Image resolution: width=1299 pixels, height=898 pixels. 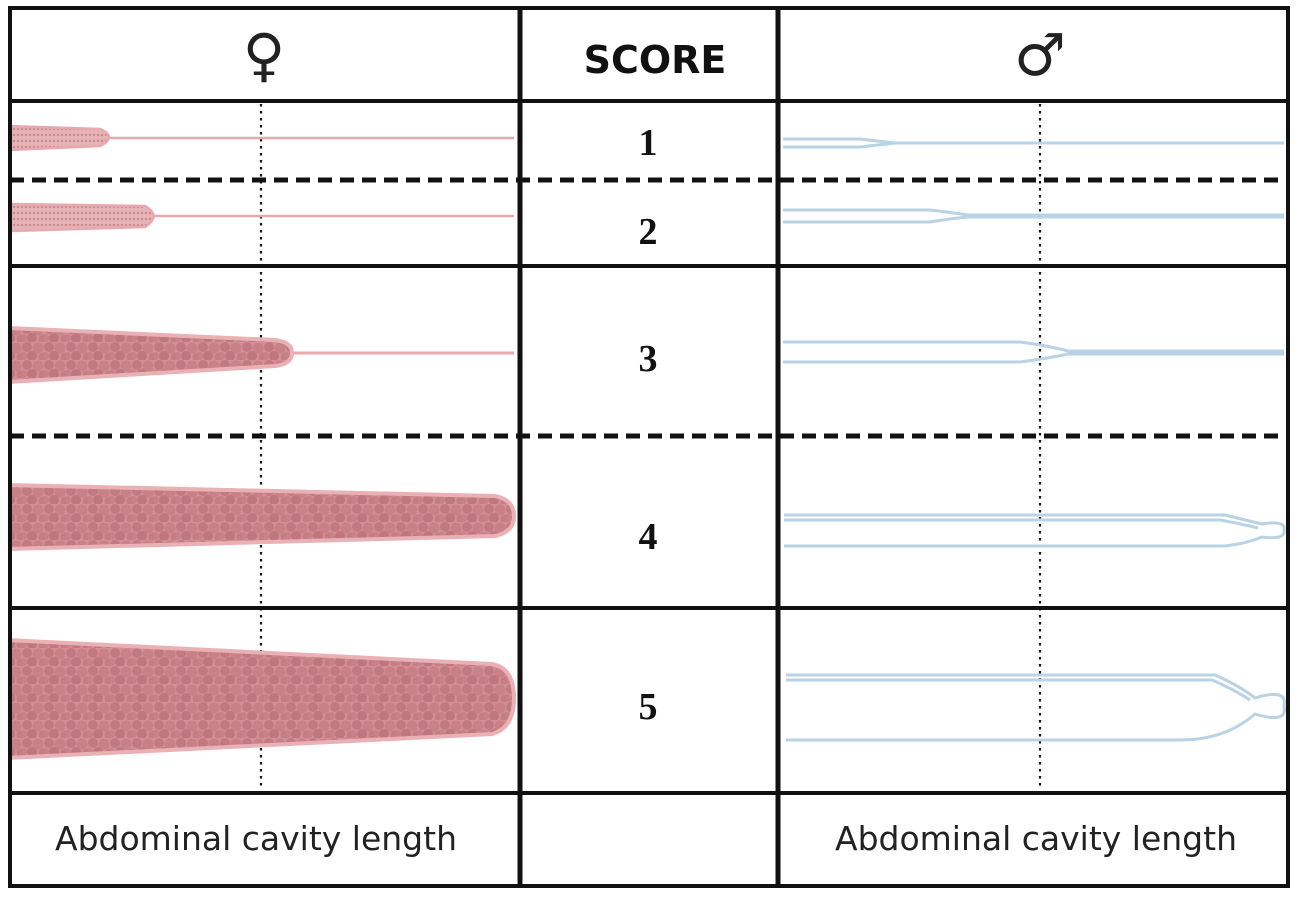 I want to click on male-axis-caption: Abdominal cavity length, so click(x=1036, y=838).